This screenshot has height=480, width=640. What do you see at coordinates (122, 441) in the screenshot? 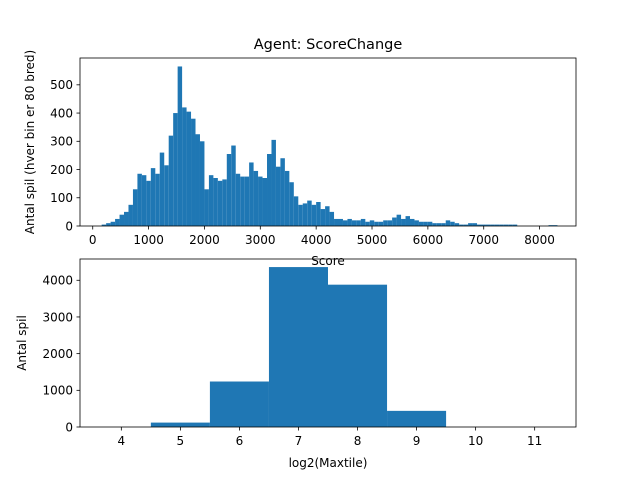
I see `maxtile-histogram-x-tick-label: 4` at bounding box center [122, 441].